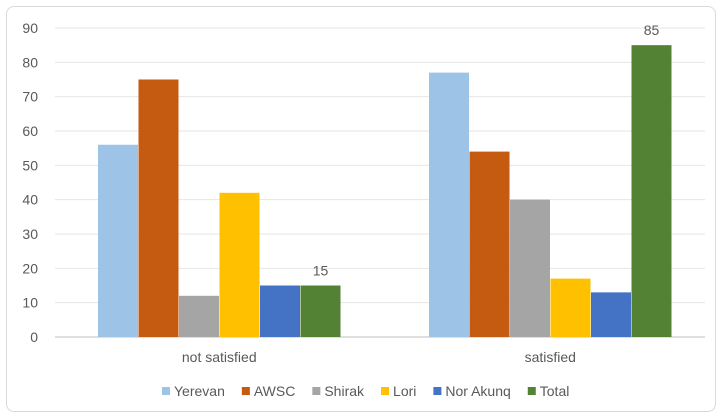 Image resolution: width=726 pixels, height=419 pixels. I want to click on legend-label: Nor Akunq, so click(477, 391).